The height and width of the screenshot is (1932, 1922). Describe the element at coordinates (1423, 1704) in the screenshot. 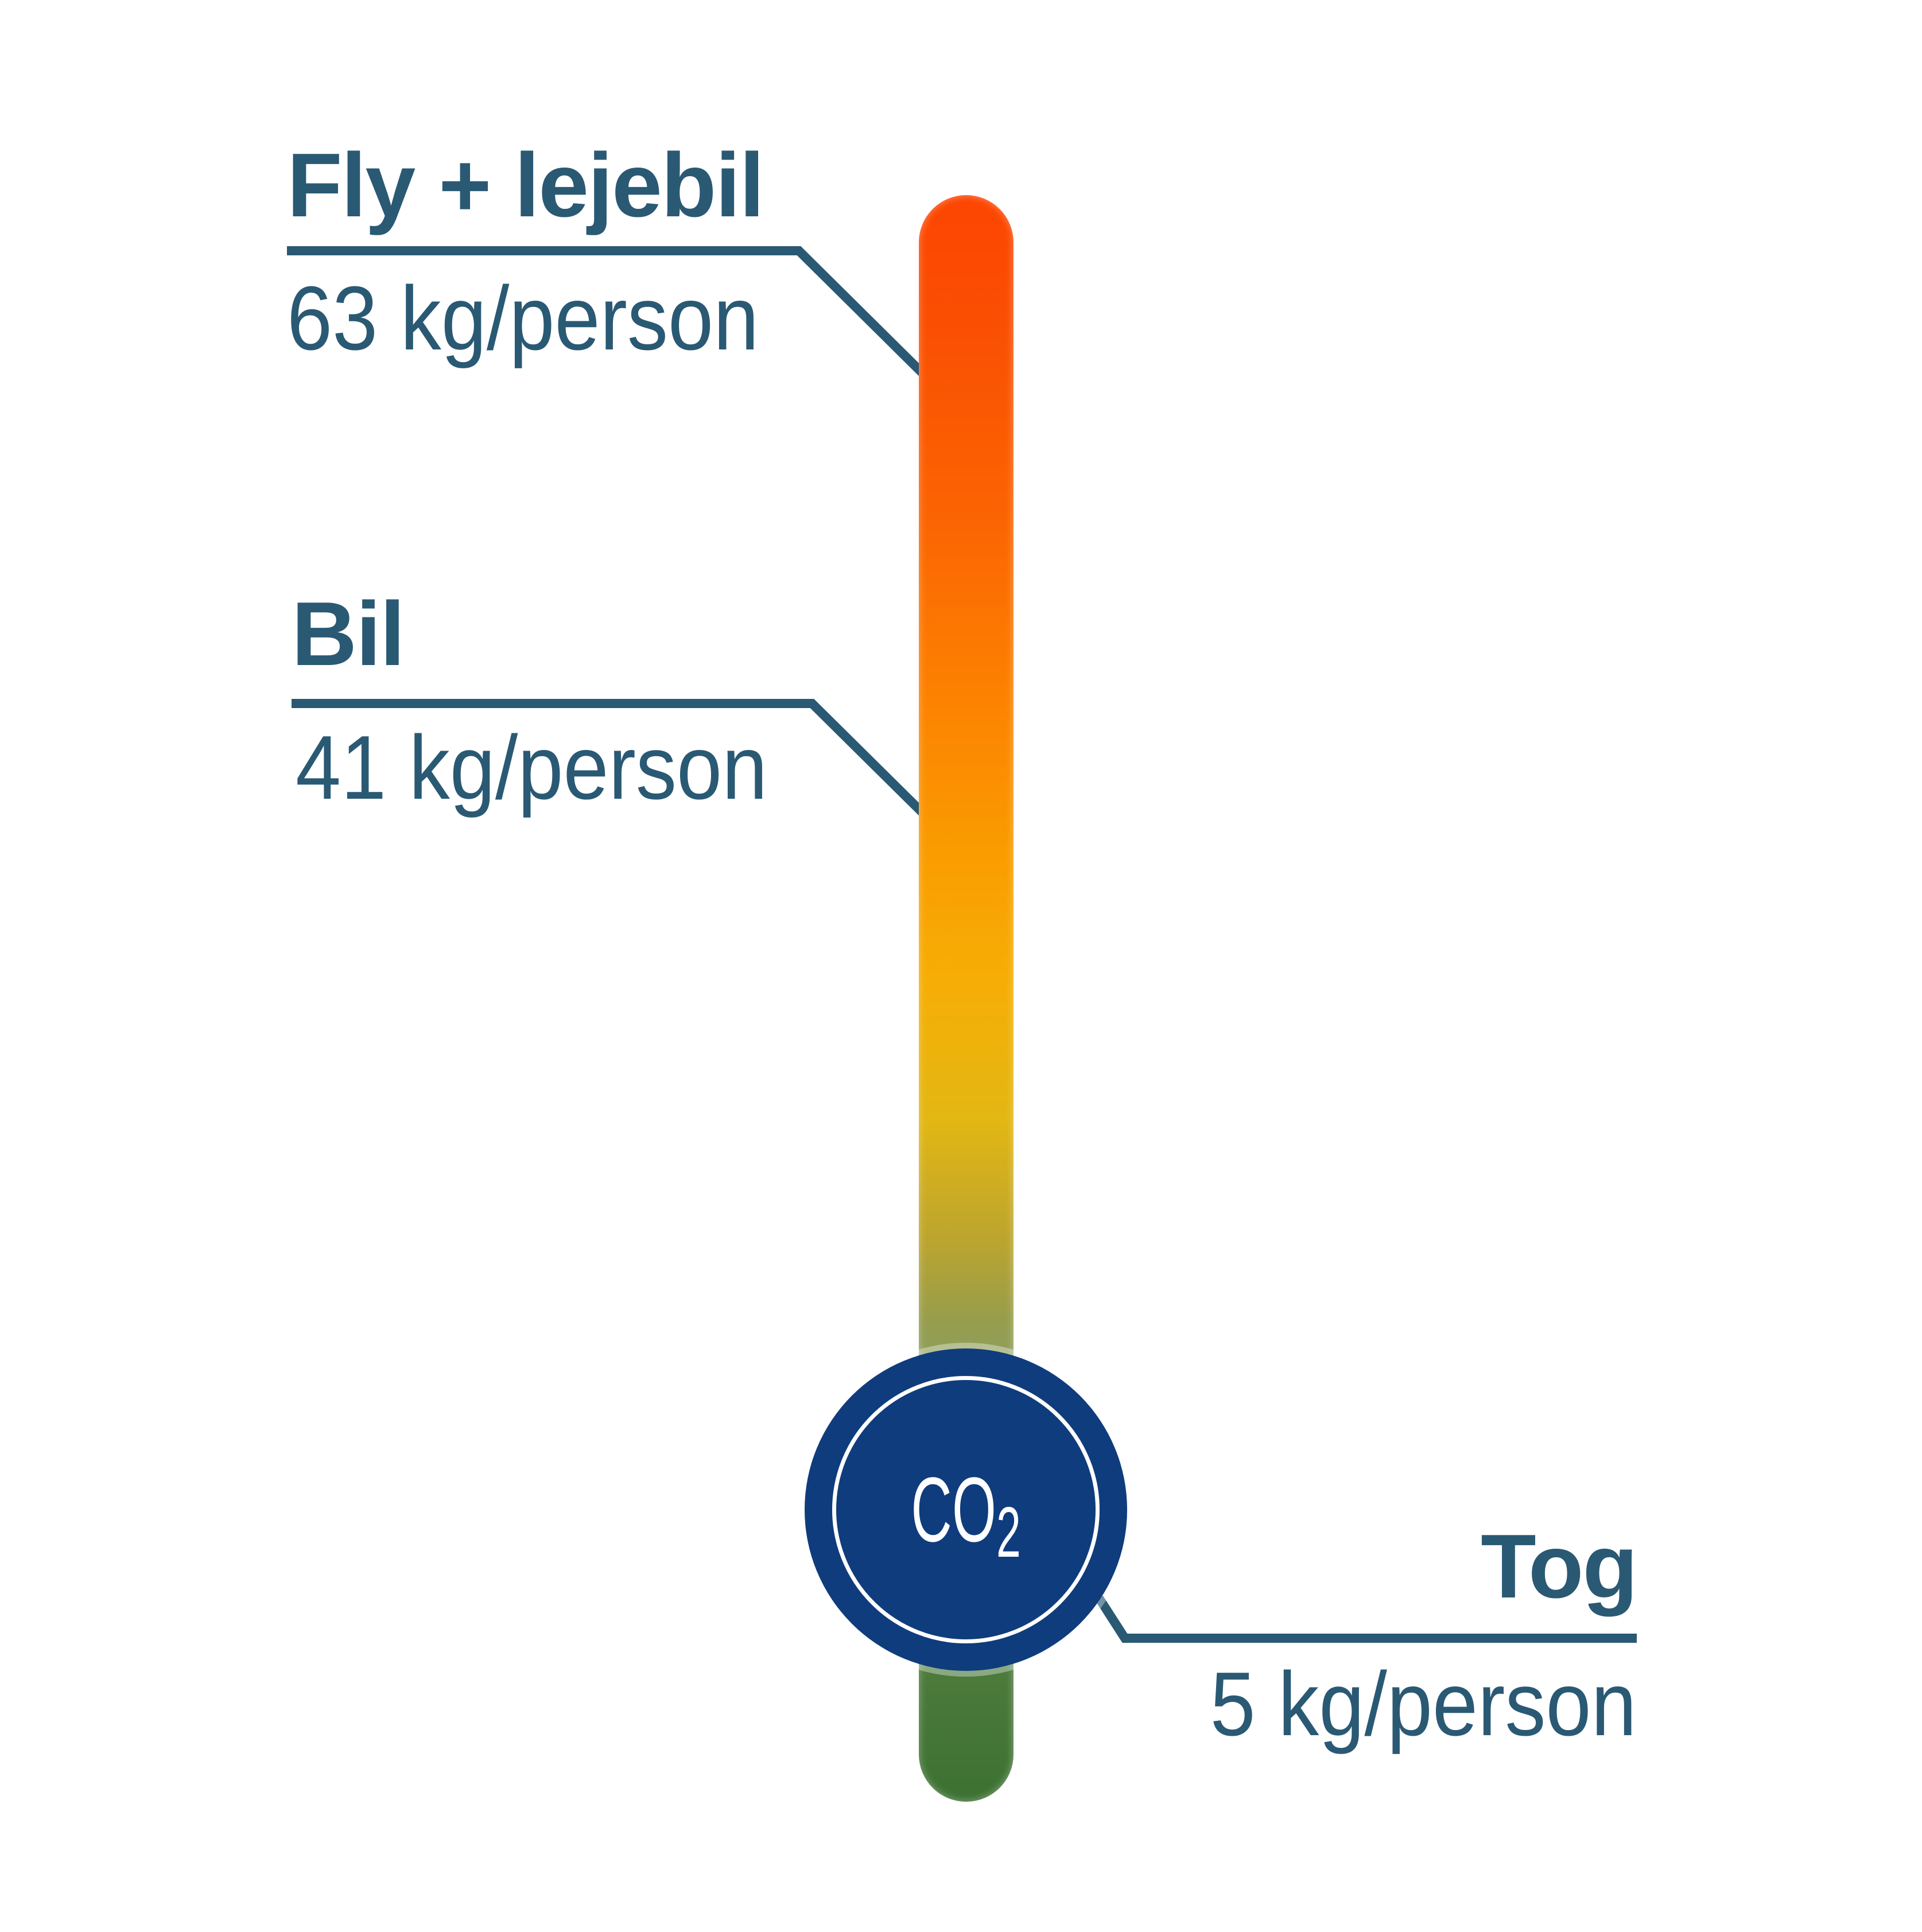

I see `label-tog-value-text: 5 kg/person` at that location.